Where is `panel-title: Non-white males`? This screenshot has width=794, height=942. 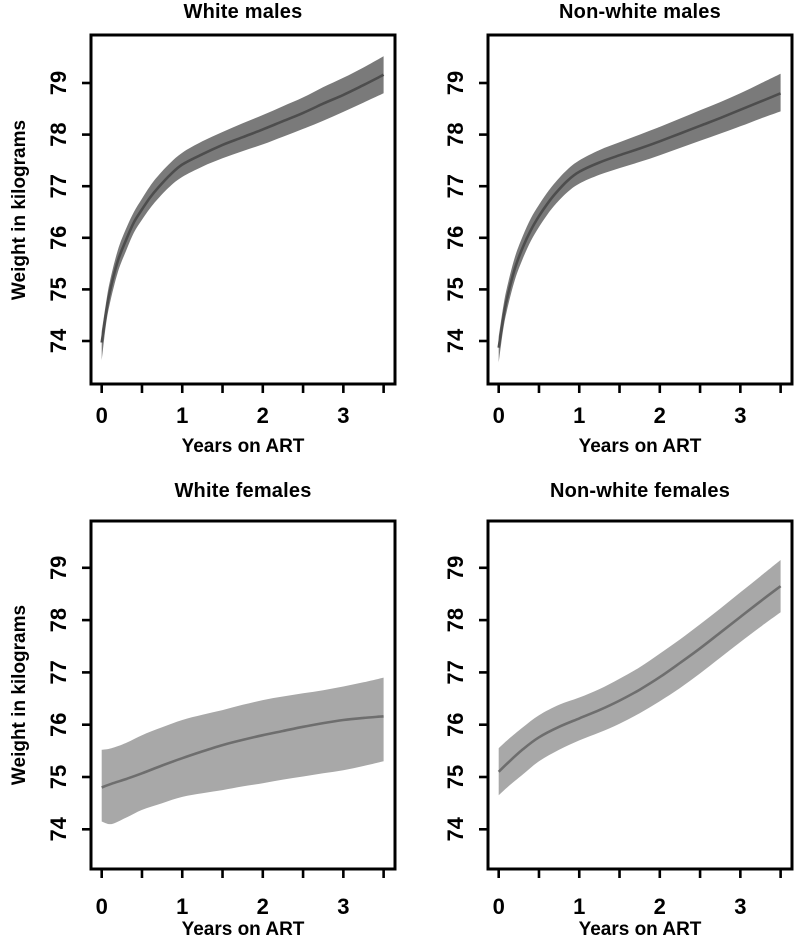
panel-title: Non-white males is located at coordinates (640, 12).